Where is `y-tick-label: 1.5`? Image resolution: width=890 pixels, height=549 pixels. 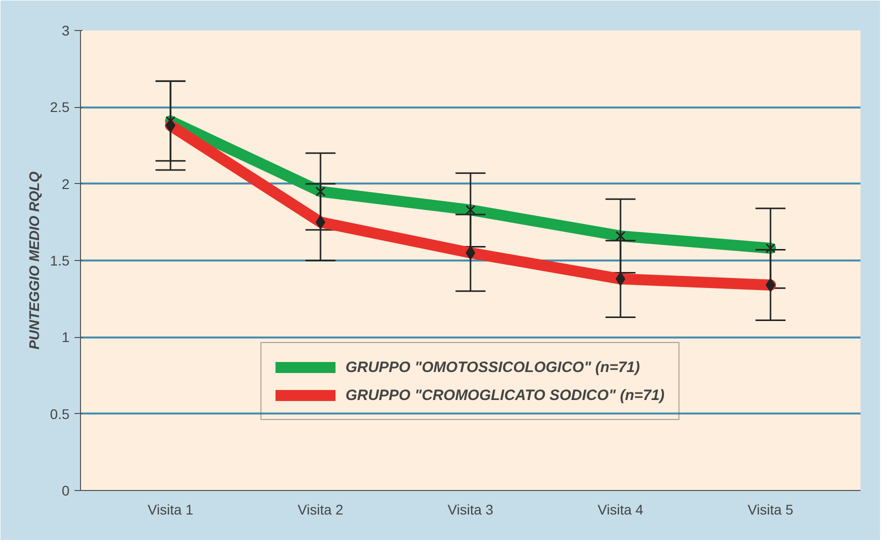 y-tick-label: 1.5 is located at coordinates (60, 260).